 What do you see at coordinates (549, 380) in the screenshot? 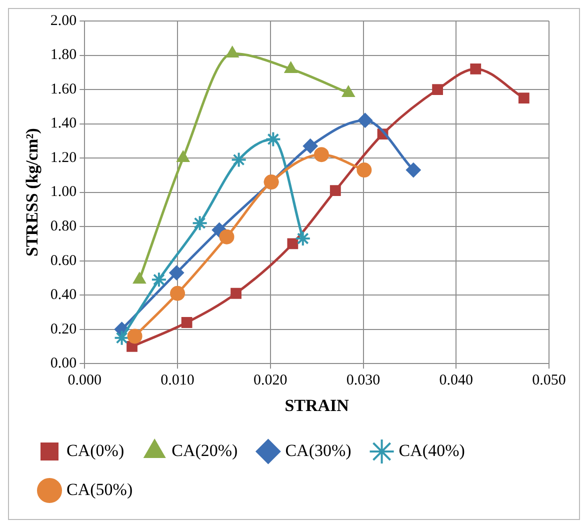
I see `x-tick-label: 0.050` at bounding box center [549, 380].